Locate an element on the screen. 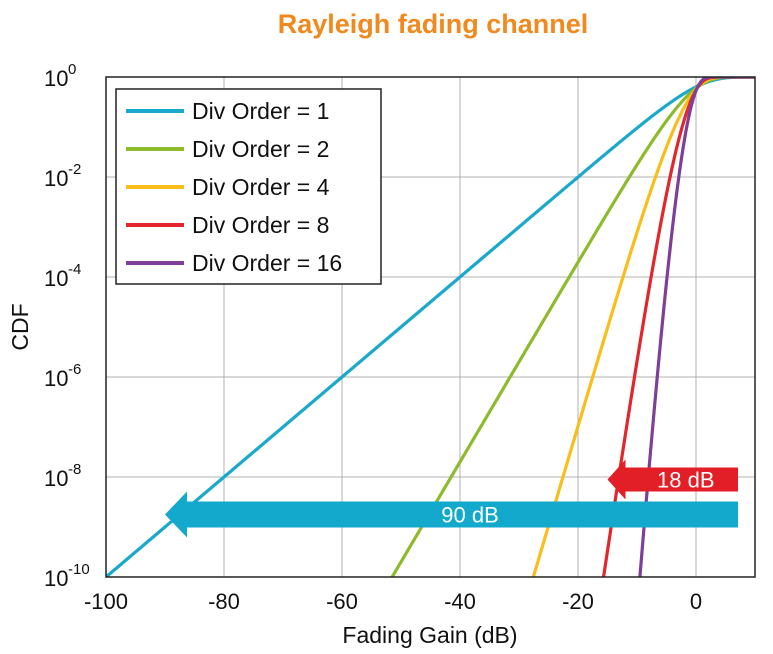 This screenshot has width=773, height=654. y-tick-exponent: -10 is located at coordinates (79, 569).